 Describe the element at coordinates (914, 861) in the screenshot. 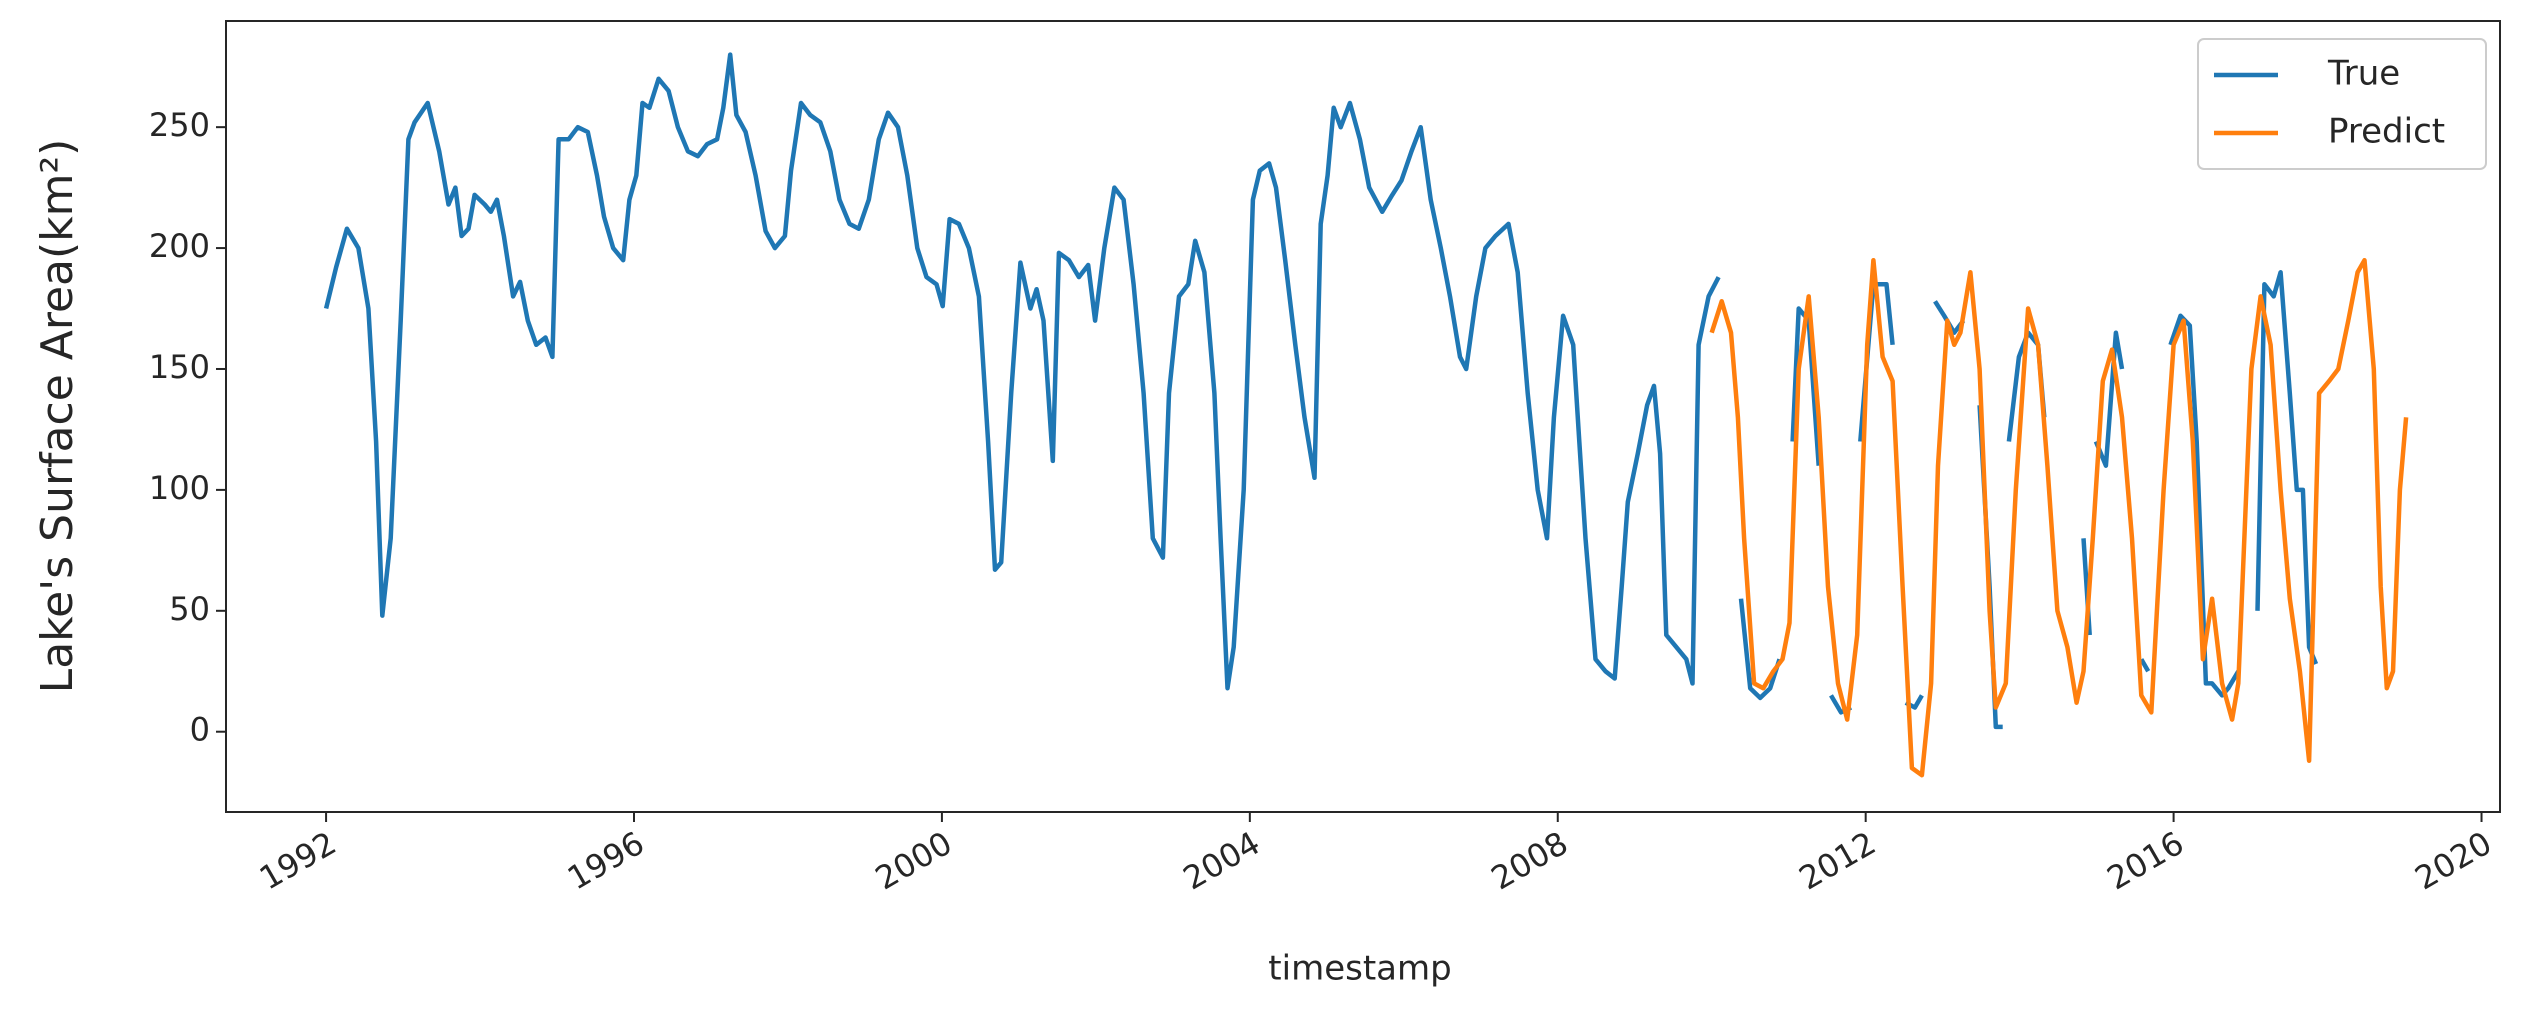

I see `x-tick-label: 2000` at that location.